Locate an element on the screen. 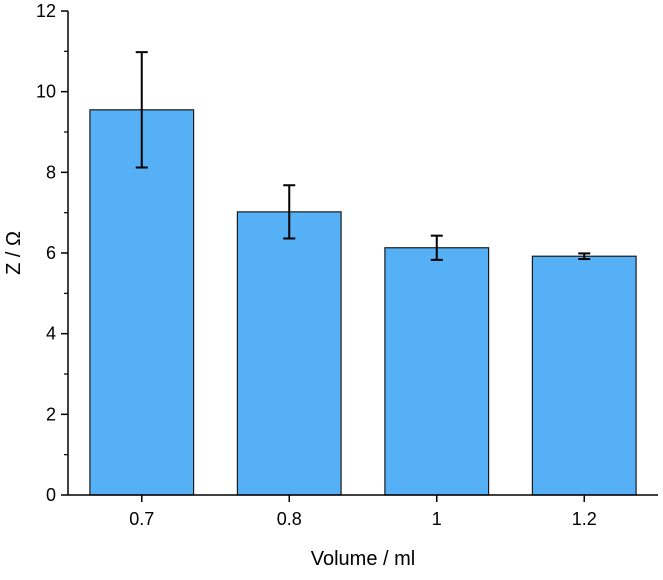 Image resolution: width=663 pixels, height=580 pixels. y-ticks: 0 2 4 6 8 10 12 is located at coordinates (52, 253).